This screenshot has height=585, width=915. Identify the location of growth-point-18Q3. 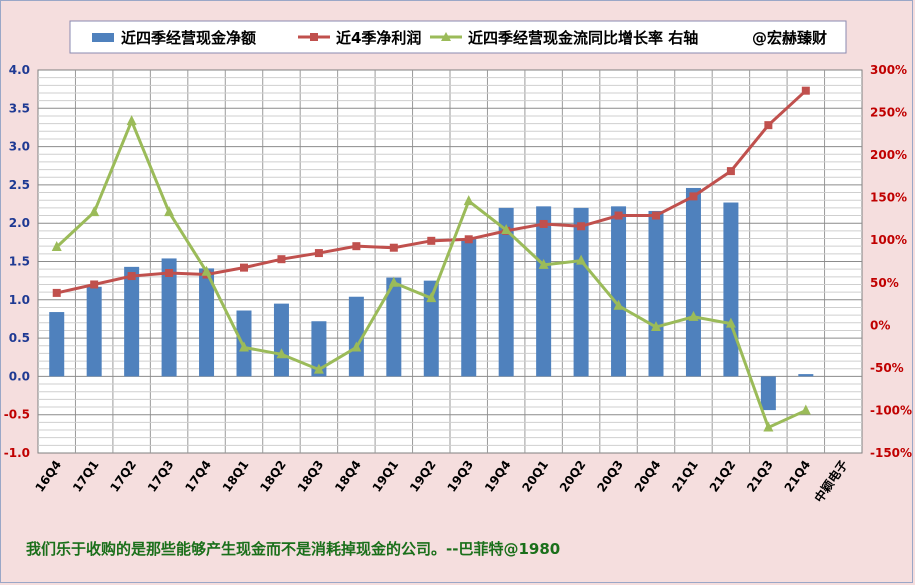
(318, 368).